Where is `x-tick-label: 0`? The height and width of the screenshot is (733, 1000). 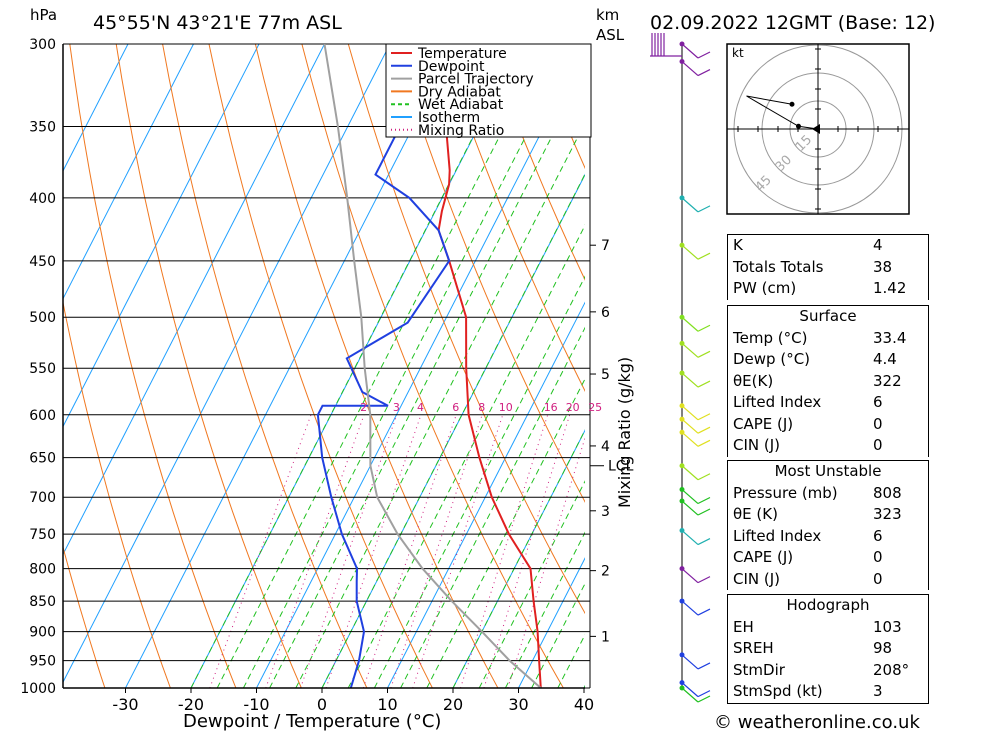
x-tick-label: 0 is located at coordinates (322, 704).